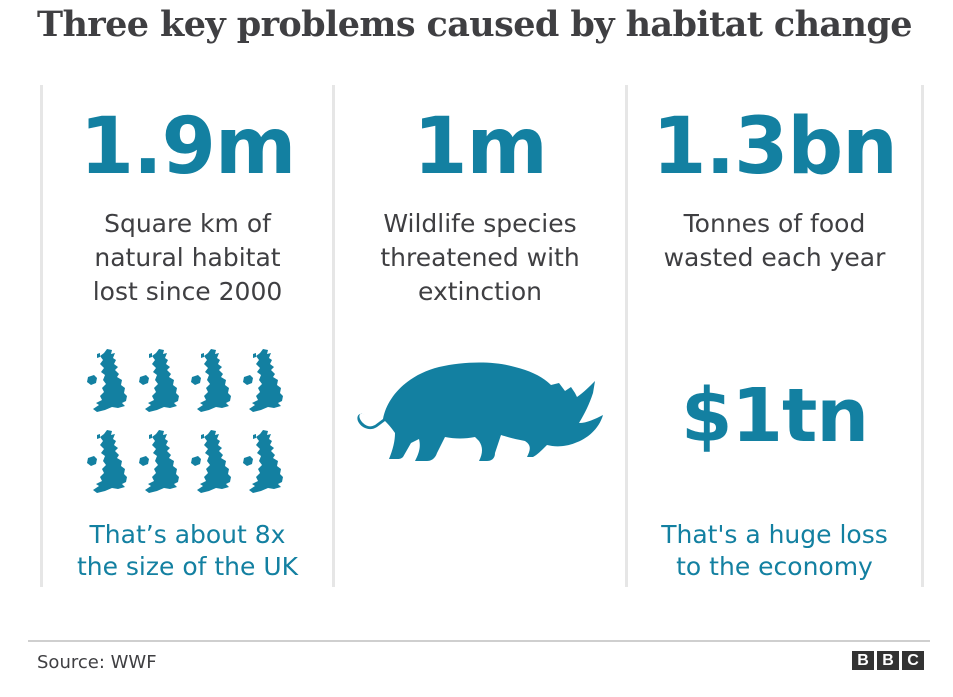  Describe the element at coordinates (187, 223) in the screenshot. I see `description-line: Square km of` at that location.